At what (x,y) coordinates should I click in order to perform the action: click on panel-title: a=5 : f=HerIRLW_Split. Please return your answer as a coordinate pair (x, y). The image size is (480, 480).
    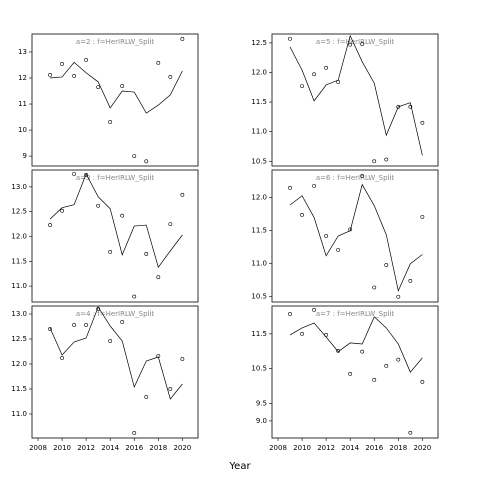
    Looking at the image, I should click on (355, 42).